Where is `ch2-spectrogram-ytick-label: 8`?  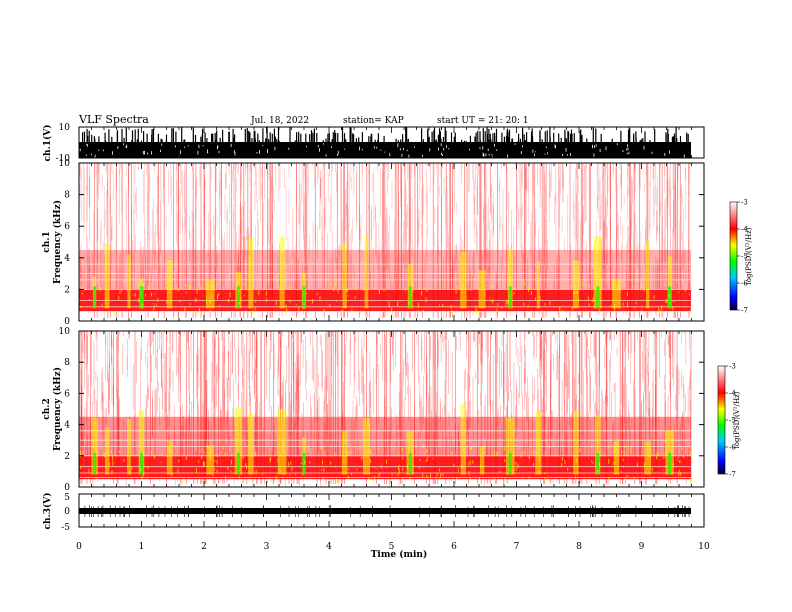
ch2-spectrogram-ytick-label: 8 is located at coordinates (67, 363).